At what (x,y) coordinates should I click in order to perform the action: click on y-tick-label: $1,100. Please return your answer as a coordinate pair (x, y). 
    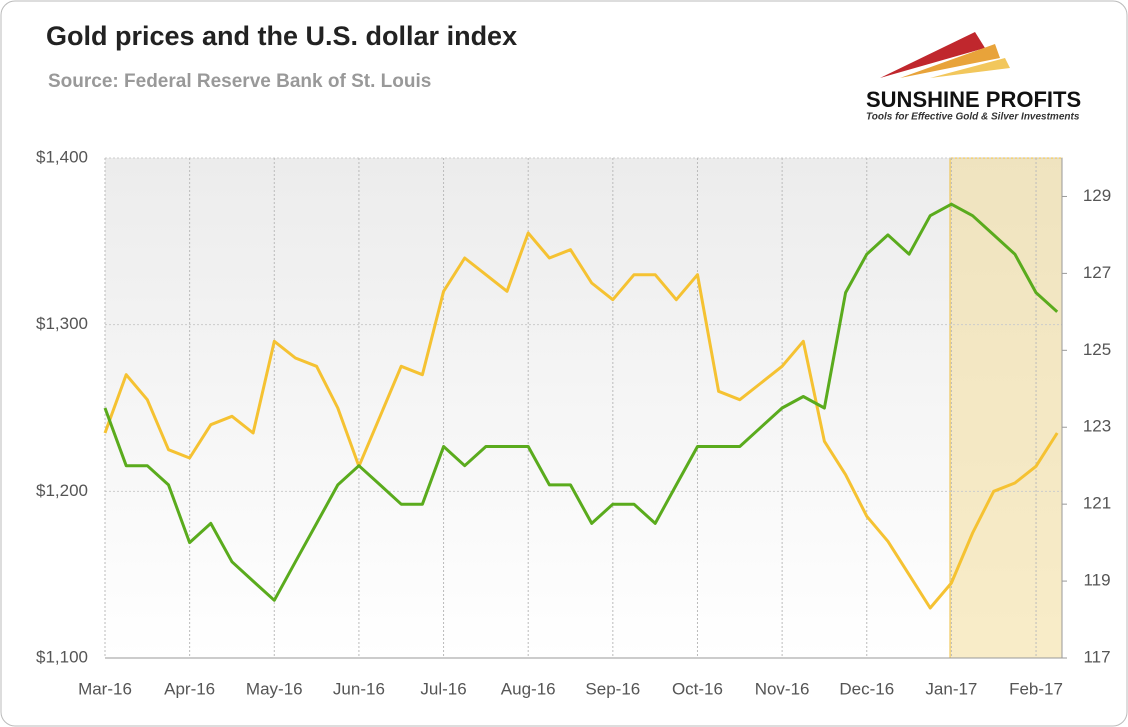
    Looking at the image, I should click on (62, 656).